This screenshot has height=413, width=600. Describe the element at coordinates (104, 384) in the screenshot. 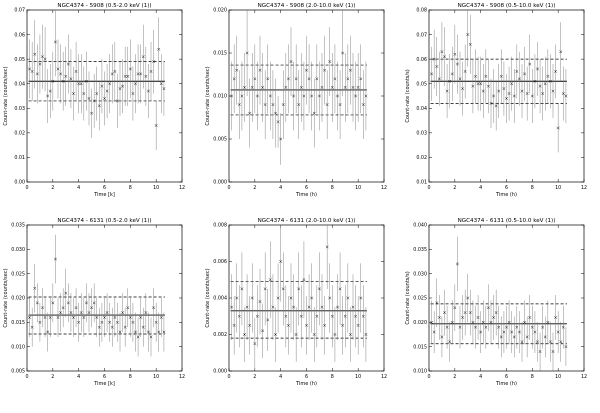

I see `x-axis-label: Time [k]` at that location.